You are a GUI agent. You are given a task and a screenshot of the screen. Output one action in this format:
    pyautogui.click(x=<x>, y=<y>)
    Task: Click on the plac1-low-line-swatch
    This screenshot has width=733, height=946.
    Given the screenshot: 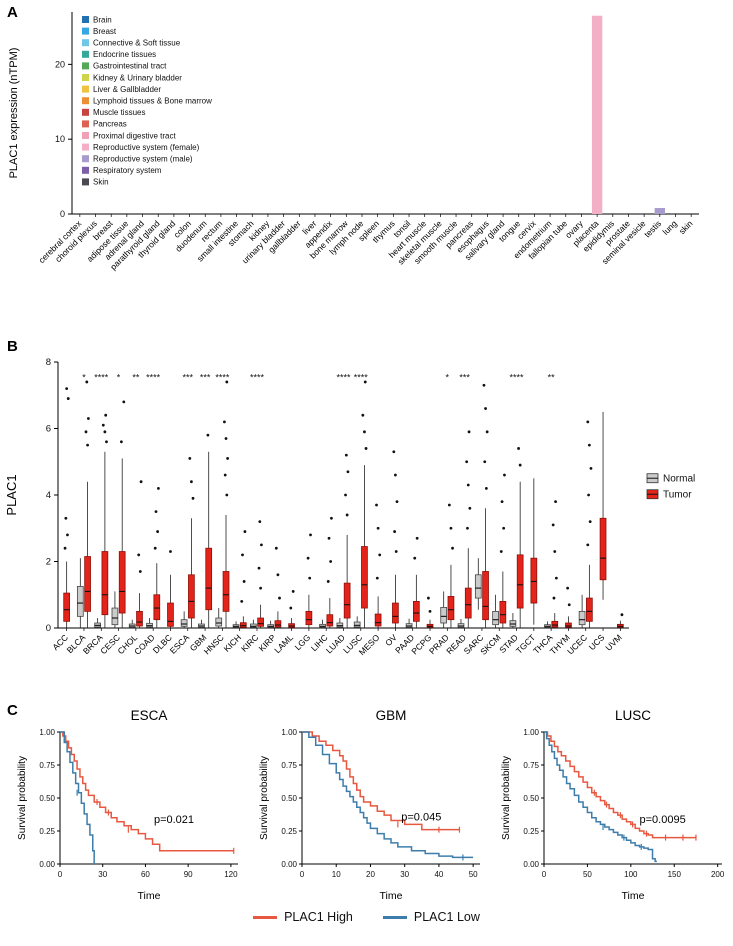 What is the action you would take?
    pyautogui.click(x=394, y=917)
    